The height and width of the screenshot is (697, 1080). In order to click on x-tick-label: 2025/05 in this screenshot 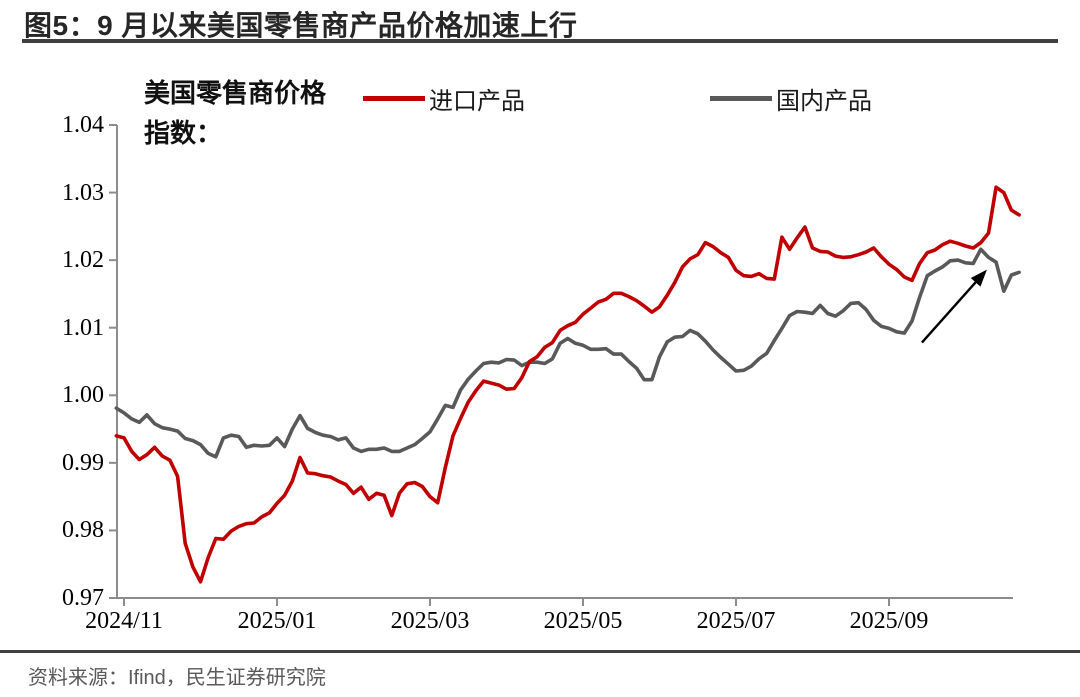, I will do `click(583, 621)`.